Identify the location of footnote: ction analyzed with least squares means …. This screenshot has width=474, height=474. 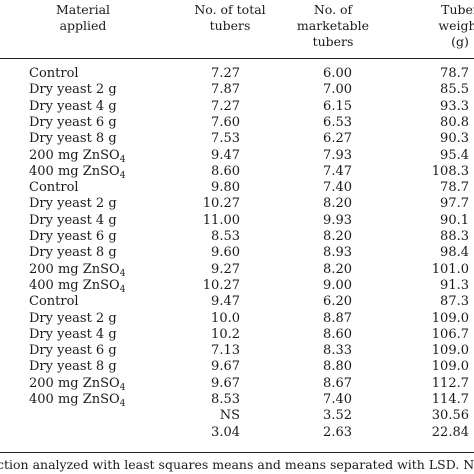
(237, 464).